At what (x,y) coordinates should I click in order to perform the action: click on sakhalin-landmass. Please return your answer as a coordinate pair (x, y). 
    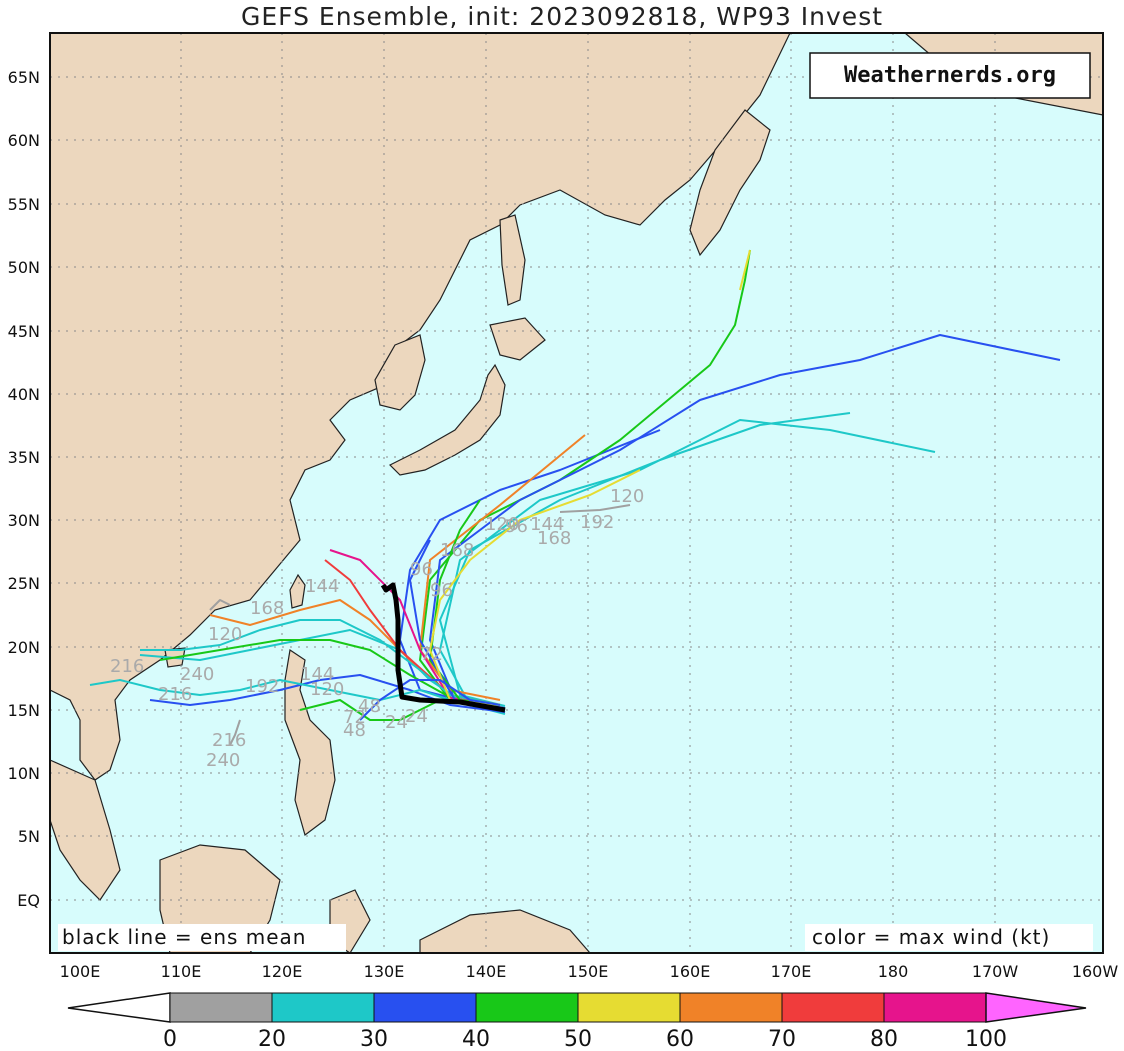
    Looking at the image, I should click on (512, 260).